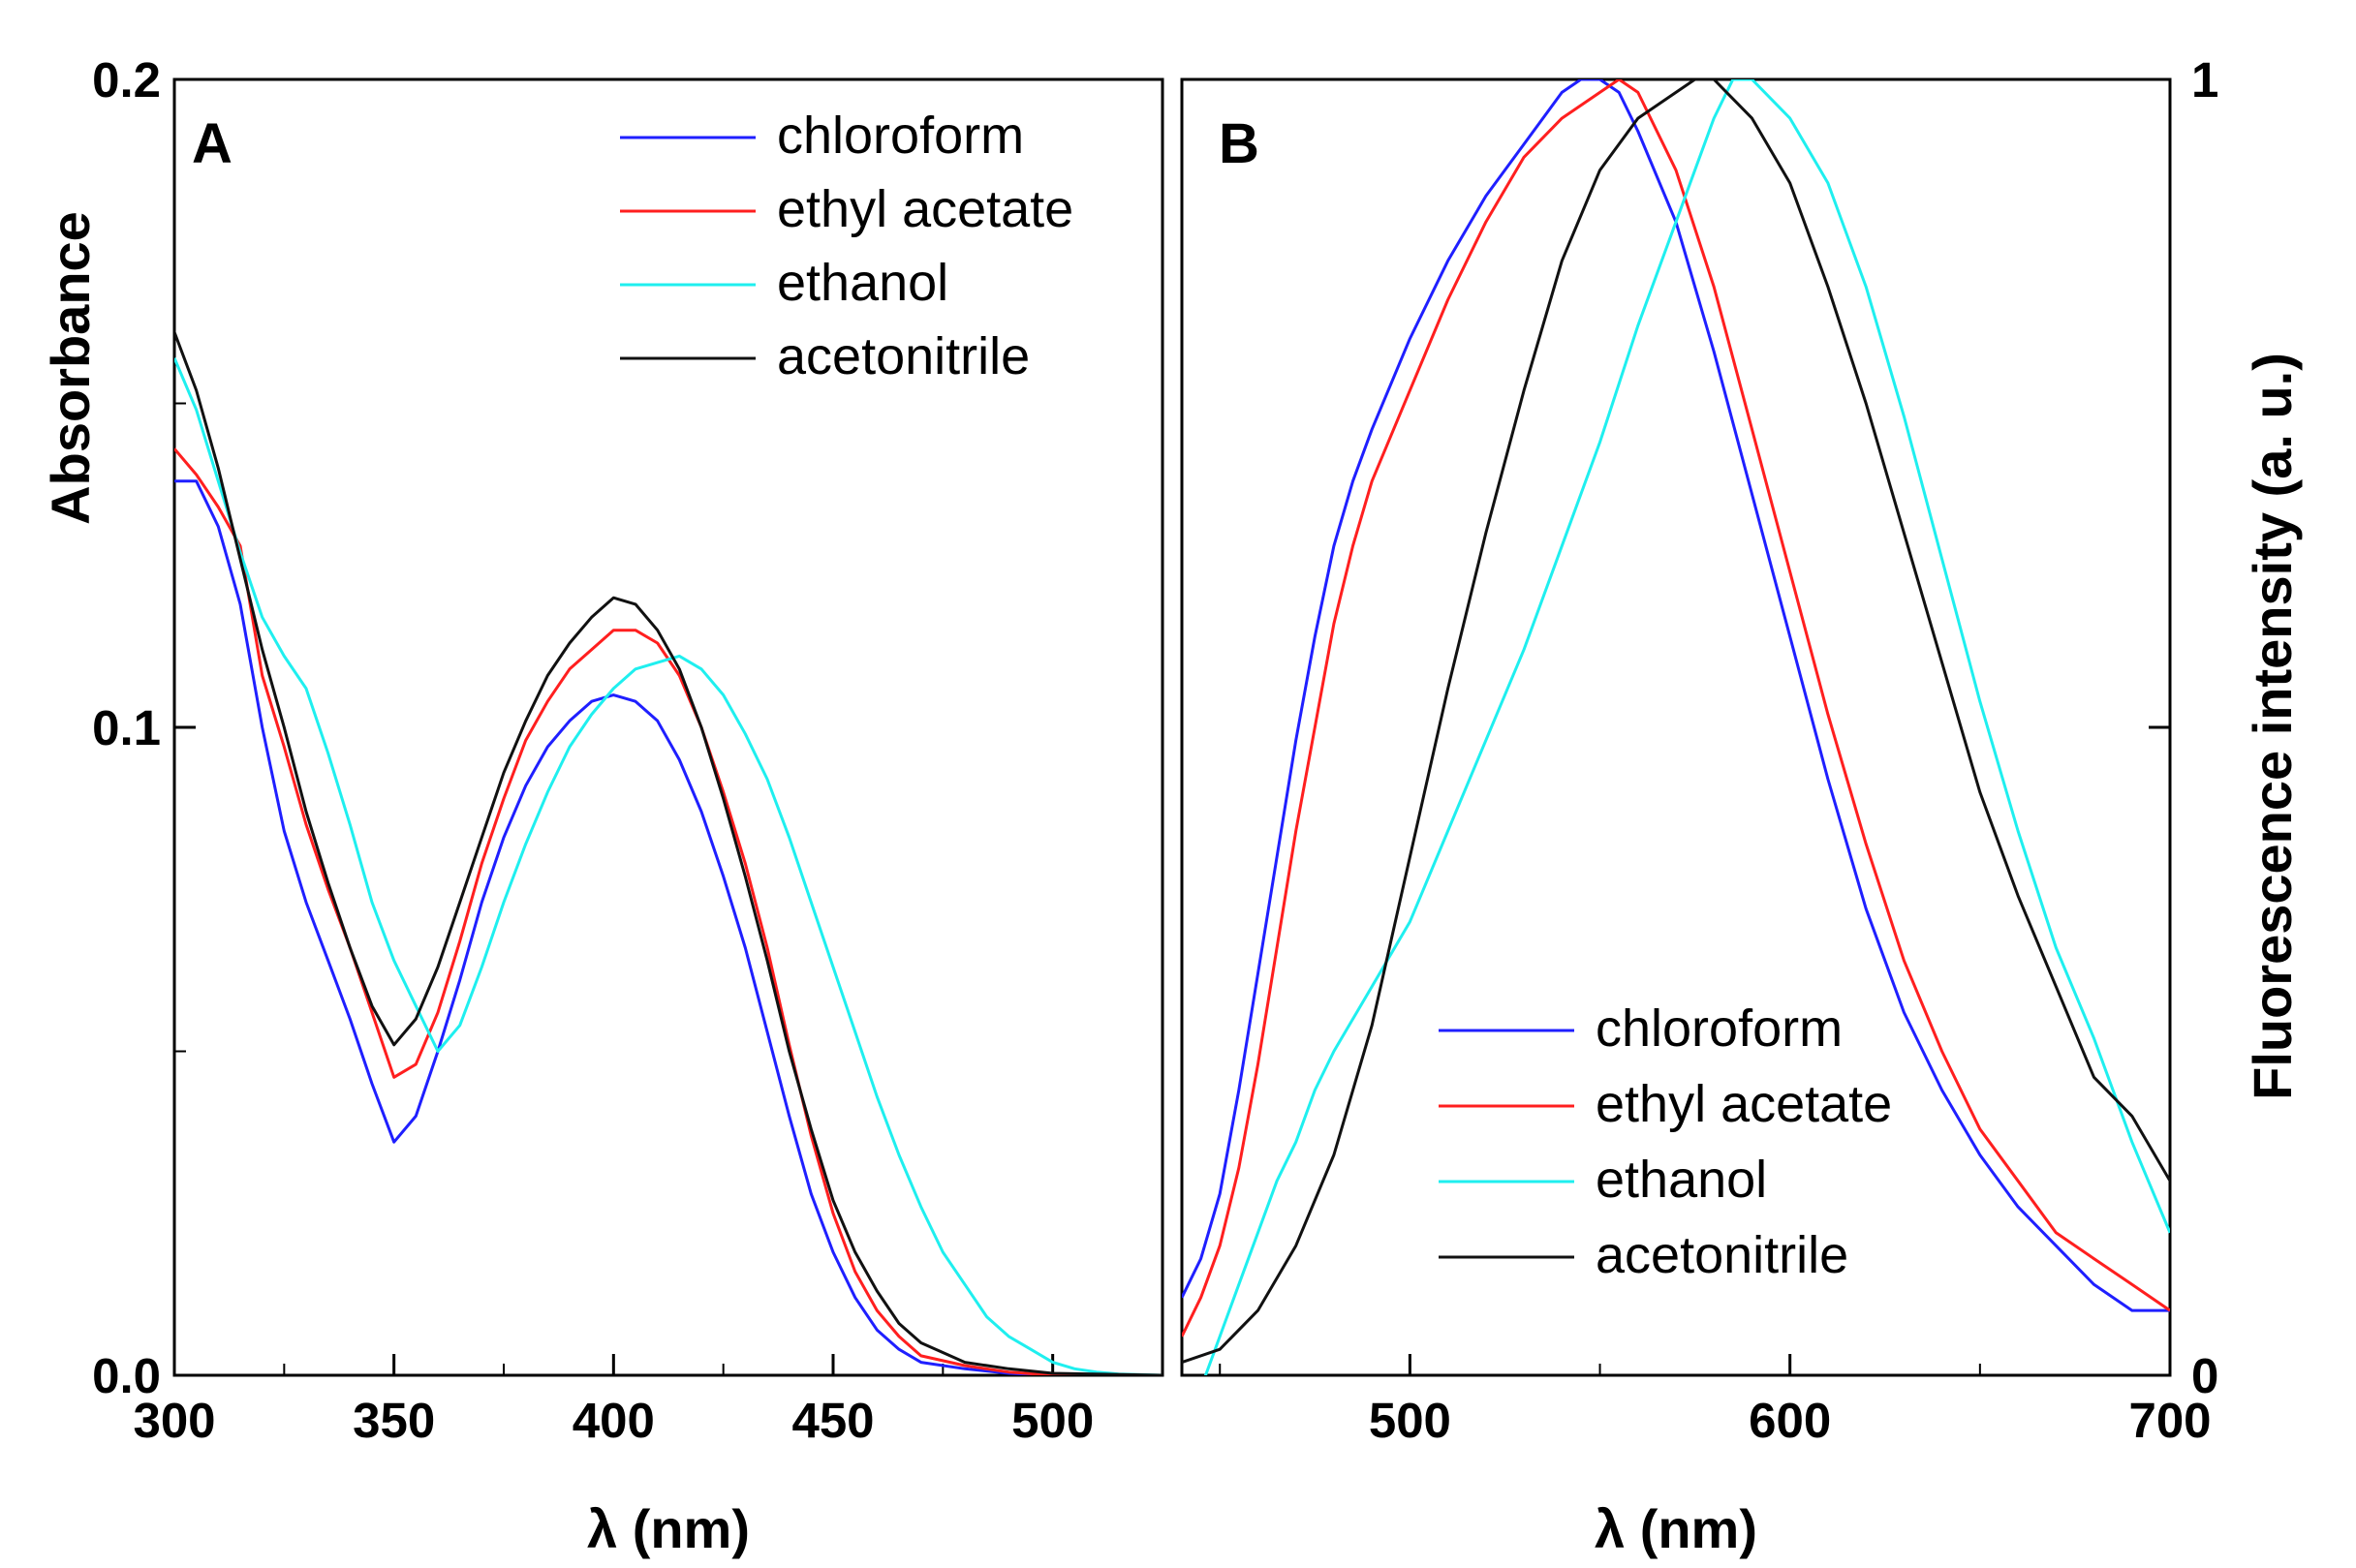 This screenshot has width=2356, height=1568. Describe the element at coordinates (1790, 1420) in the screenshot. I see `panel-b-x-tick-label: 600` at that location.